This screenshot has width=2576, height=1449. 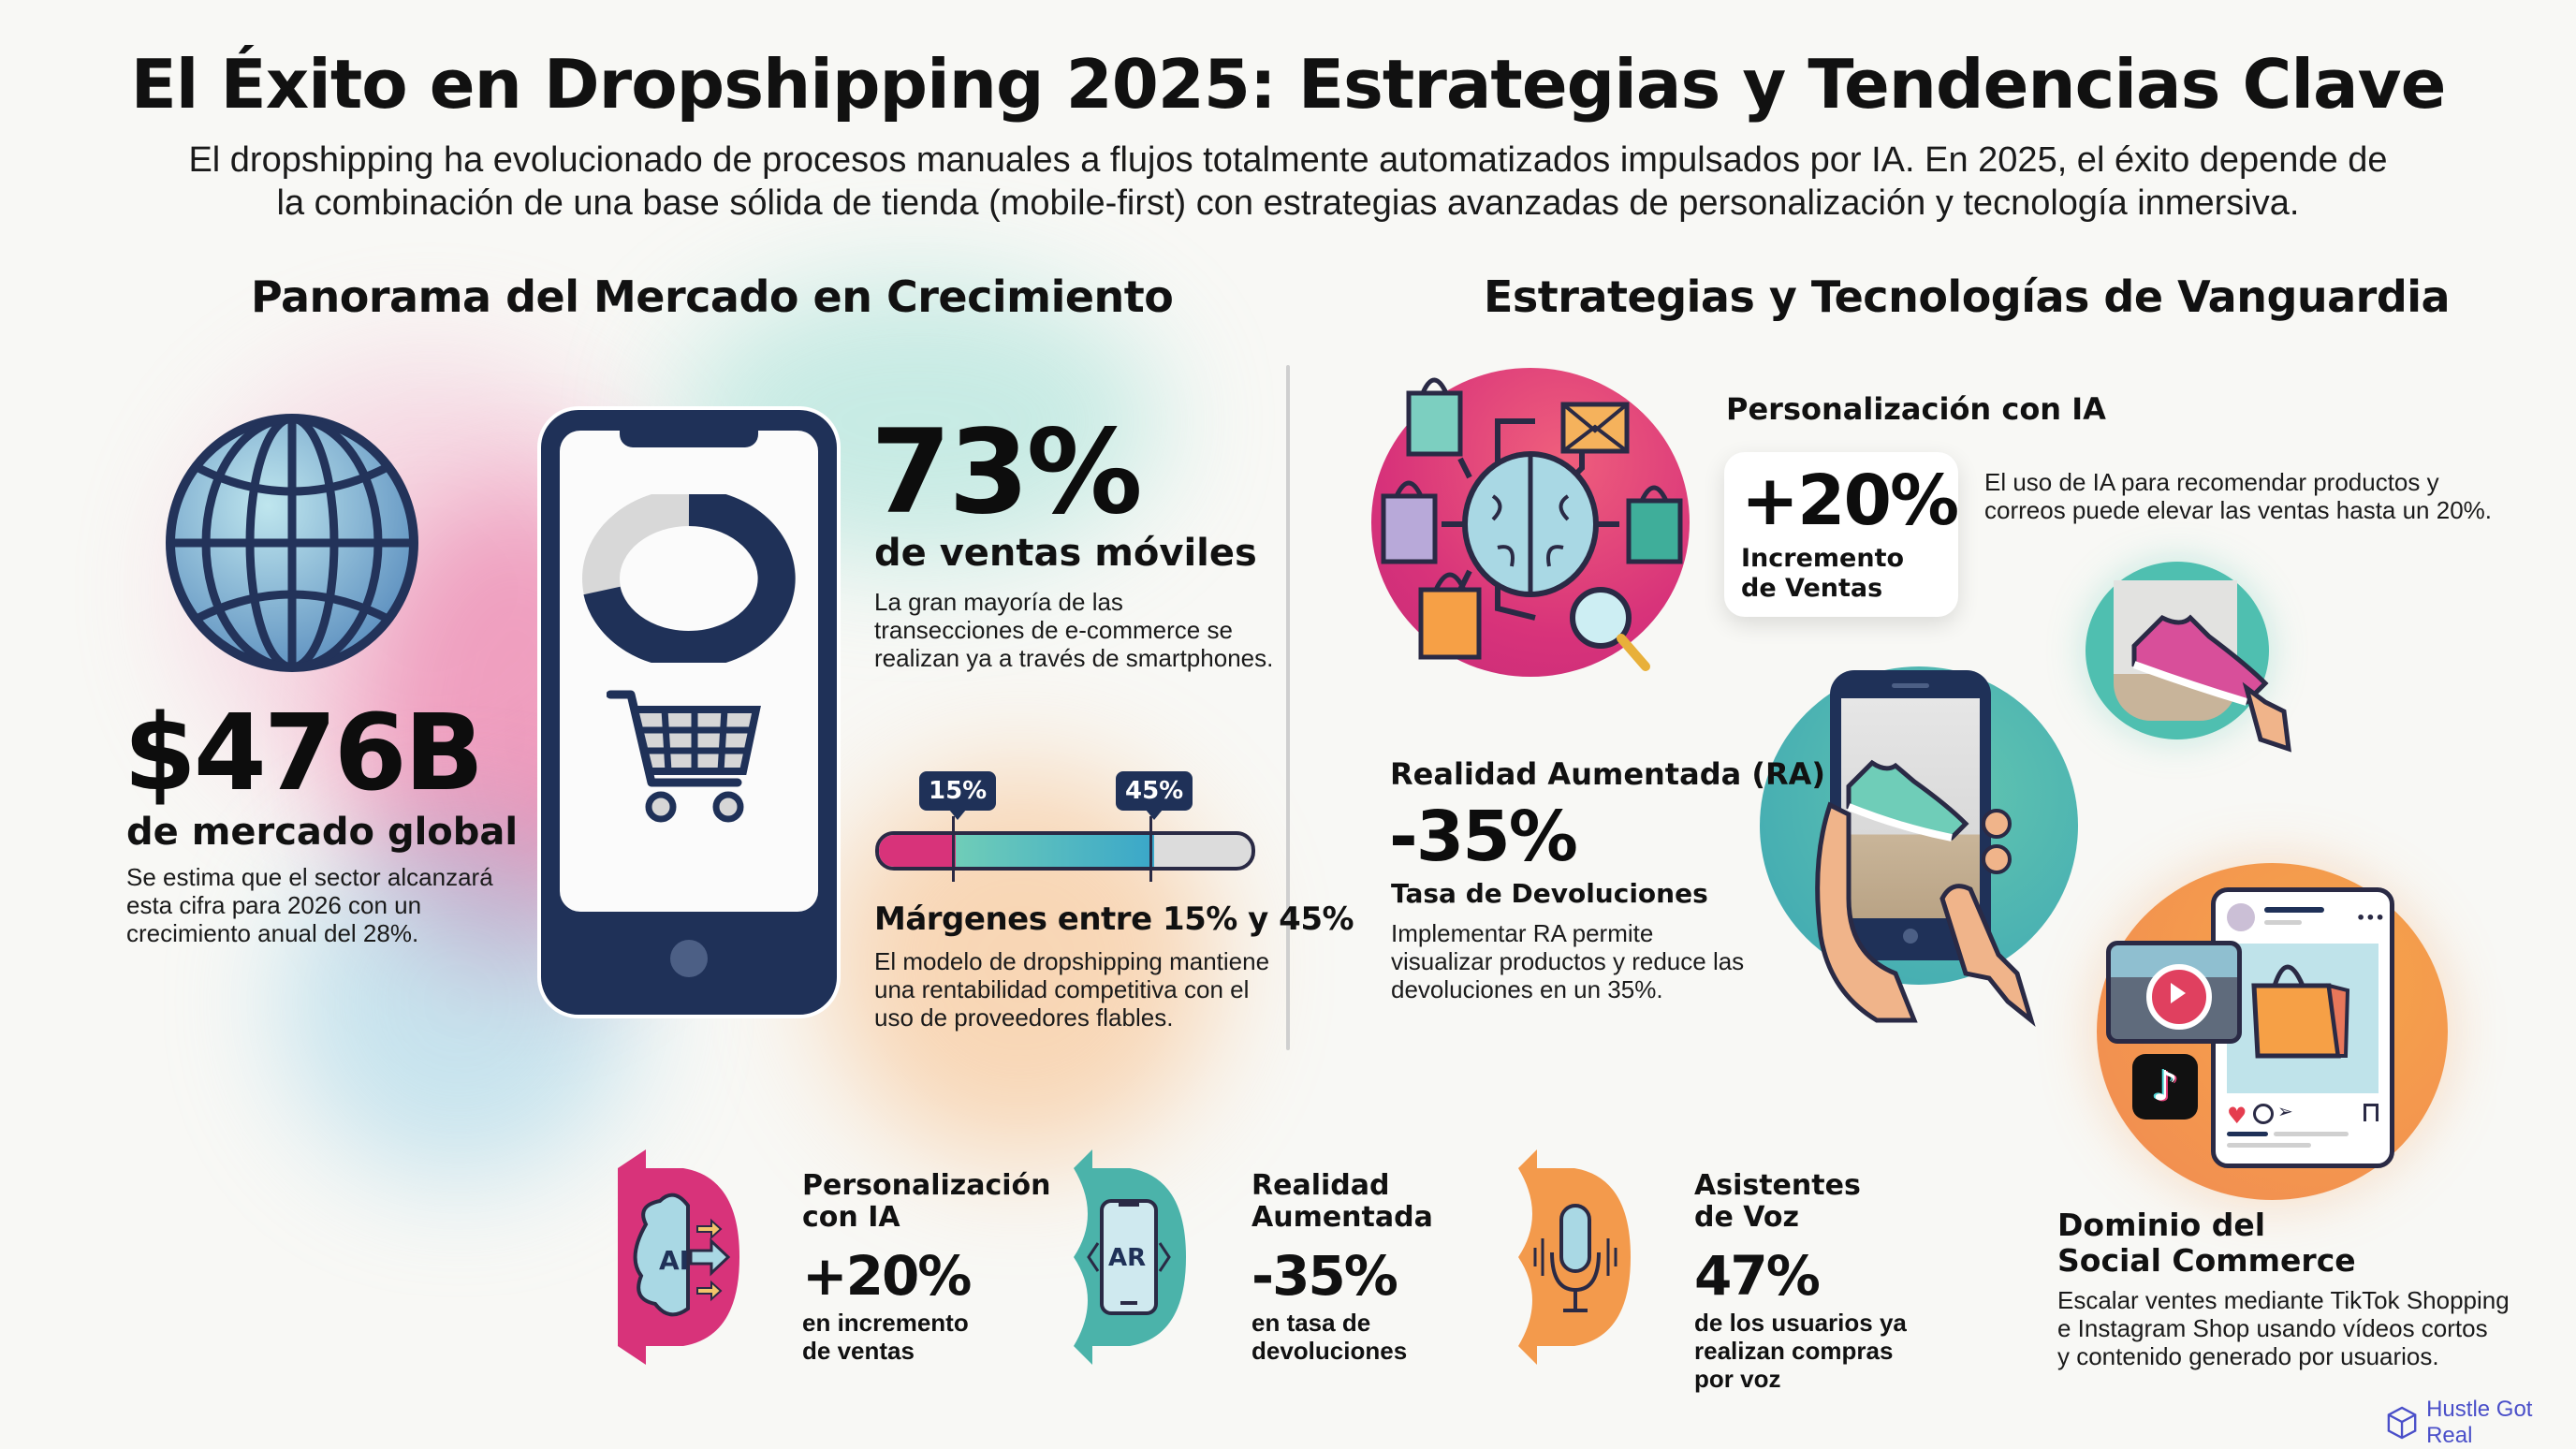 I want to click on badge-voice-assistants, so click(x=1574, y=1257).